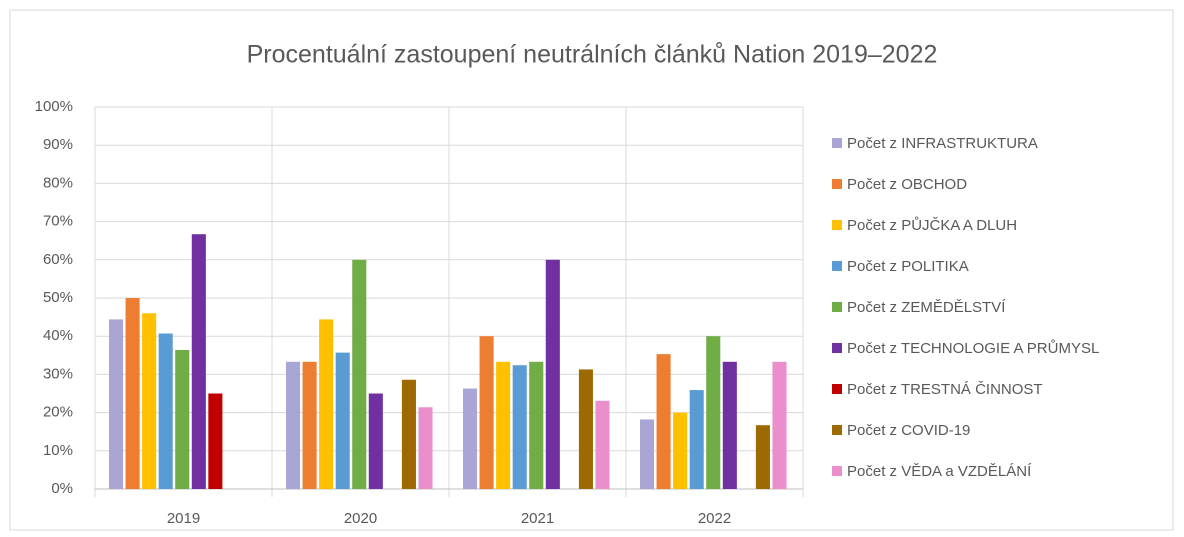 The image size is (1184, 537). Describe the element at coordinates (58, 259) in the screenshot. I see `y-tick-label: 60%` at that location.